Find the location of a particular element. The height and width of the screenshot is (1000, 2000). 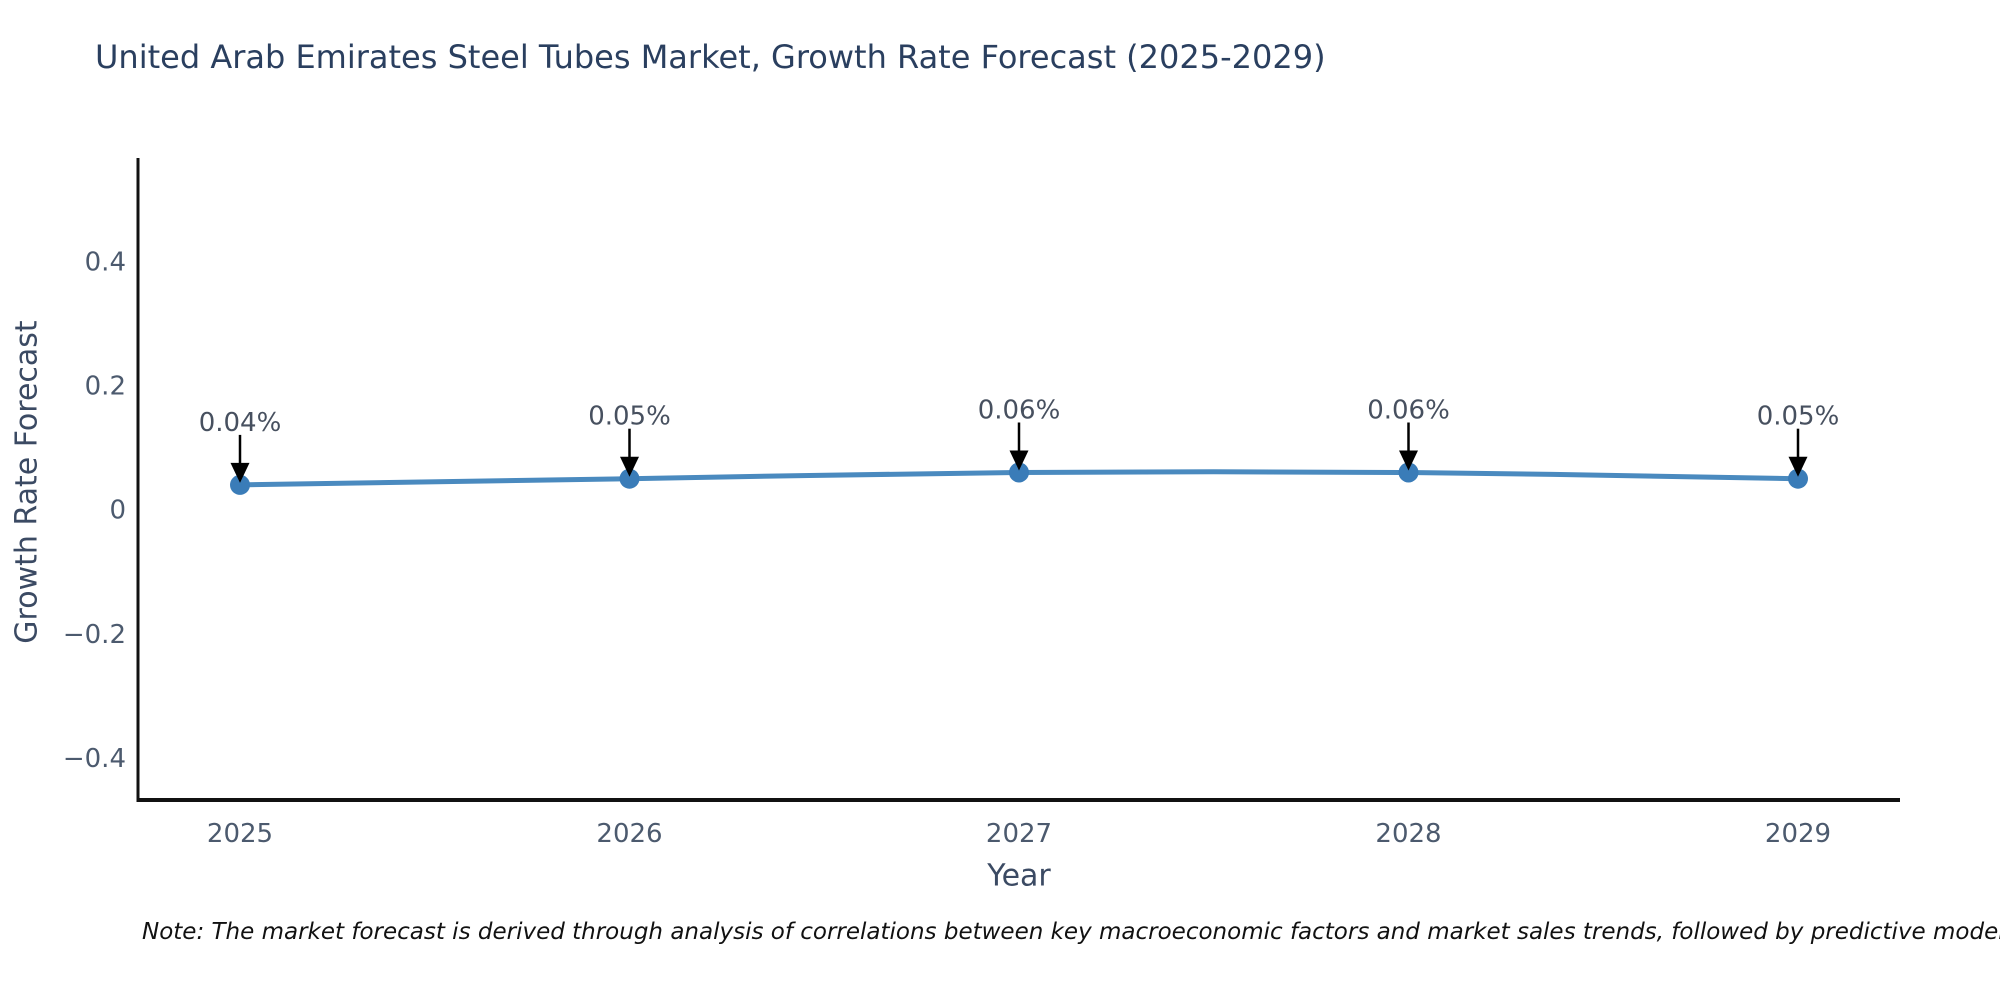

y-tick-label: 0 is located at coordinates (117, 511).